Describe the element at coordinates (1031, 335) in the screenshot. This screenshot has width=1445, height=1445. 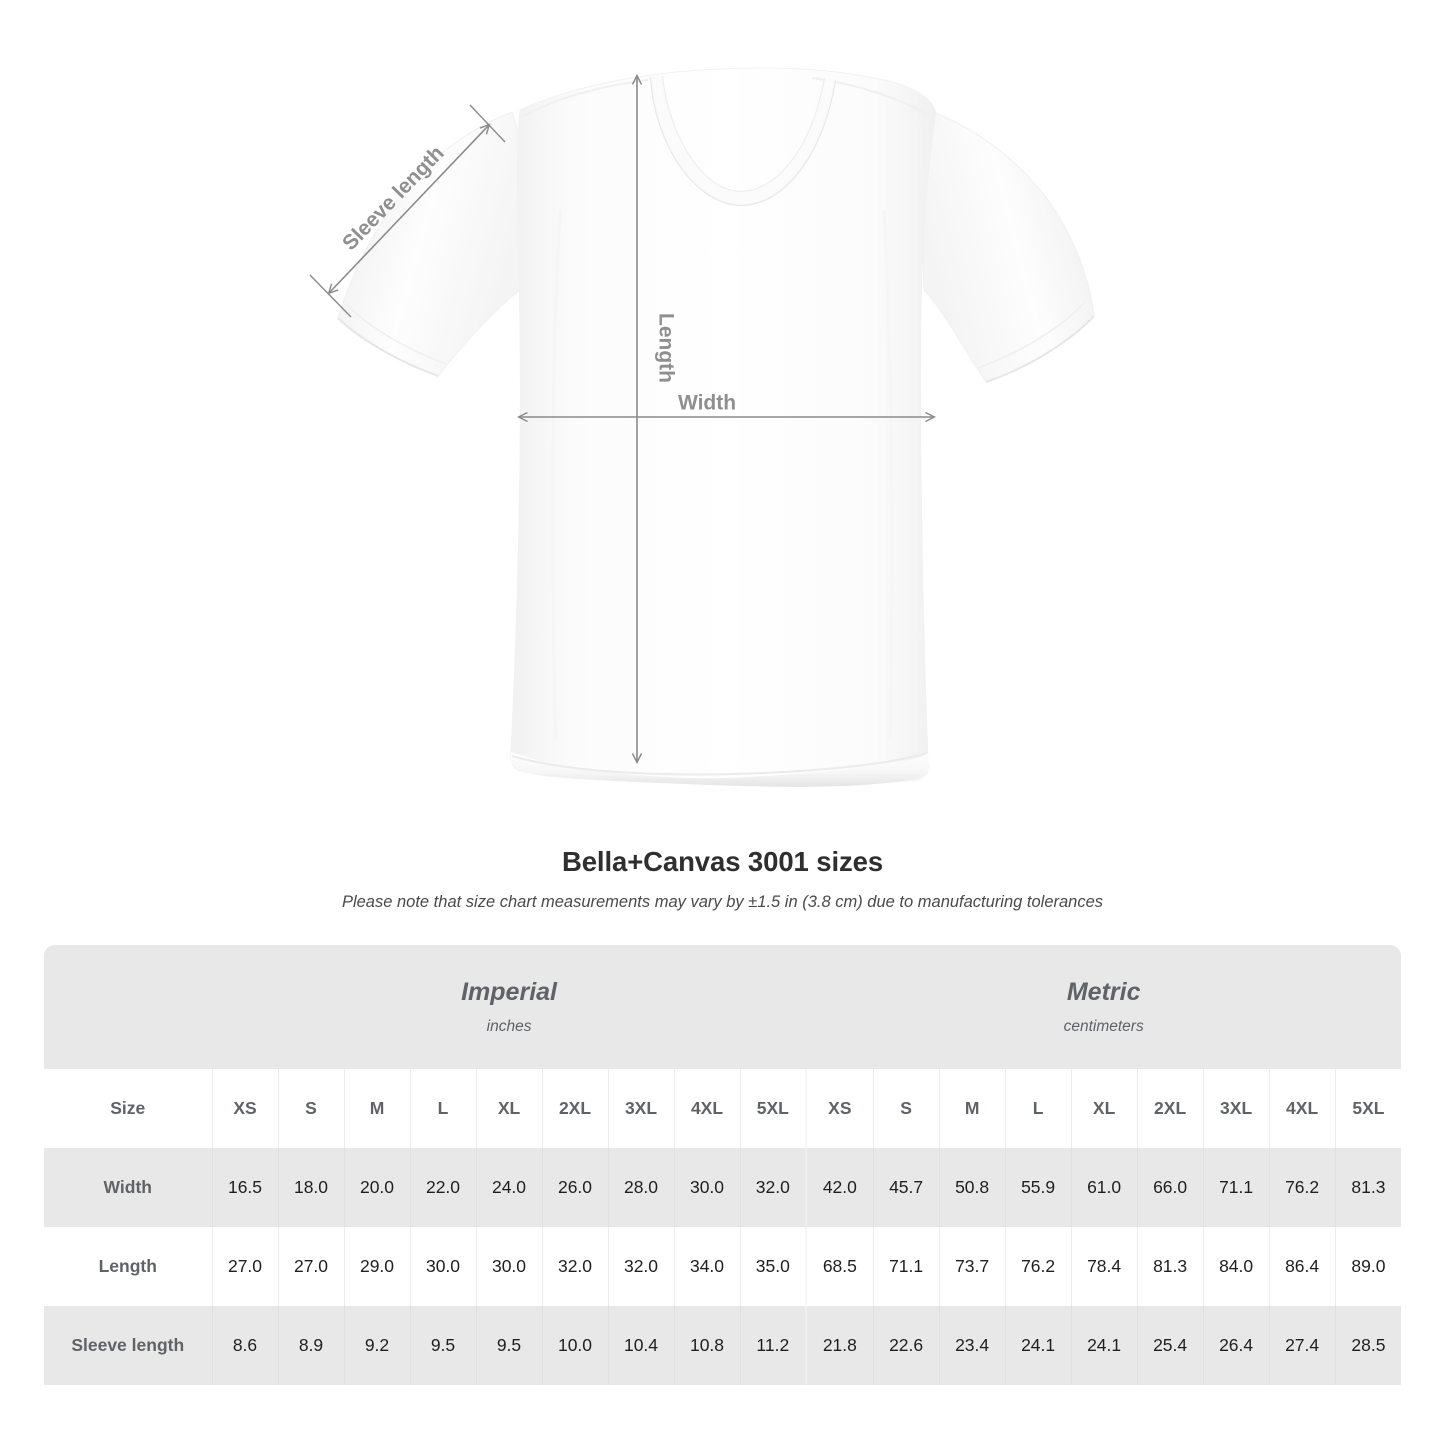
I see `right-sleeve-hem-inner` at that location.